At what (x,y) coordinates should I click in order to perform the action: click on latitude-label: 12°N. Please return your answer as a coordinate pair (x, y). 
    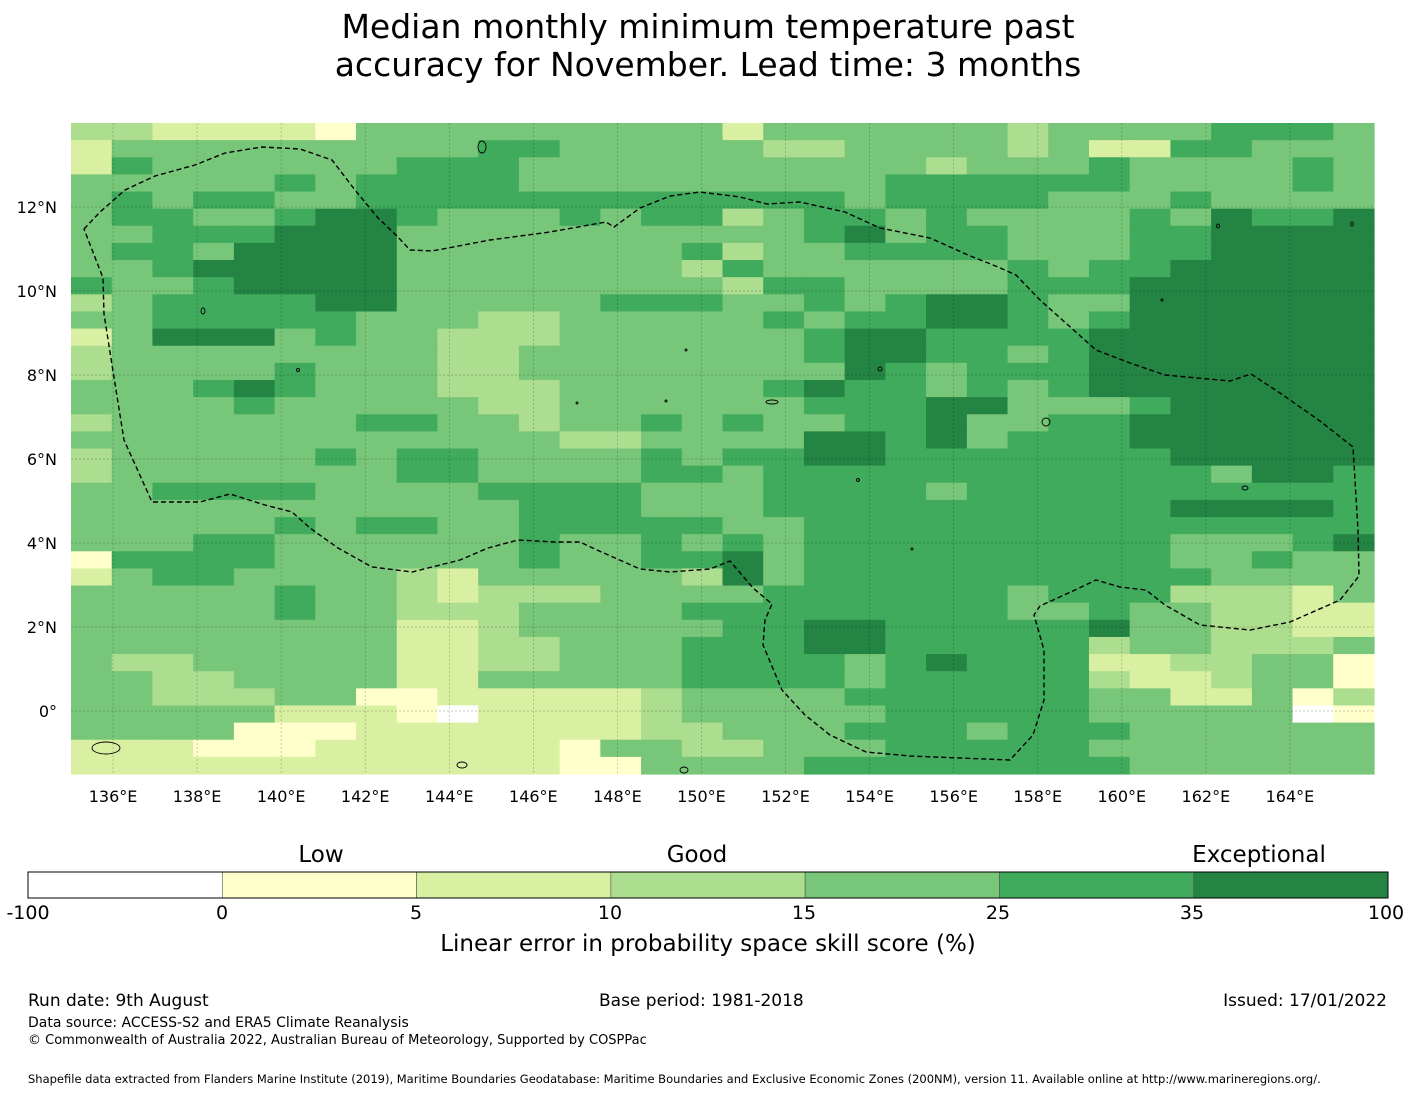
    Looking at the image, I should click on (37, 207).